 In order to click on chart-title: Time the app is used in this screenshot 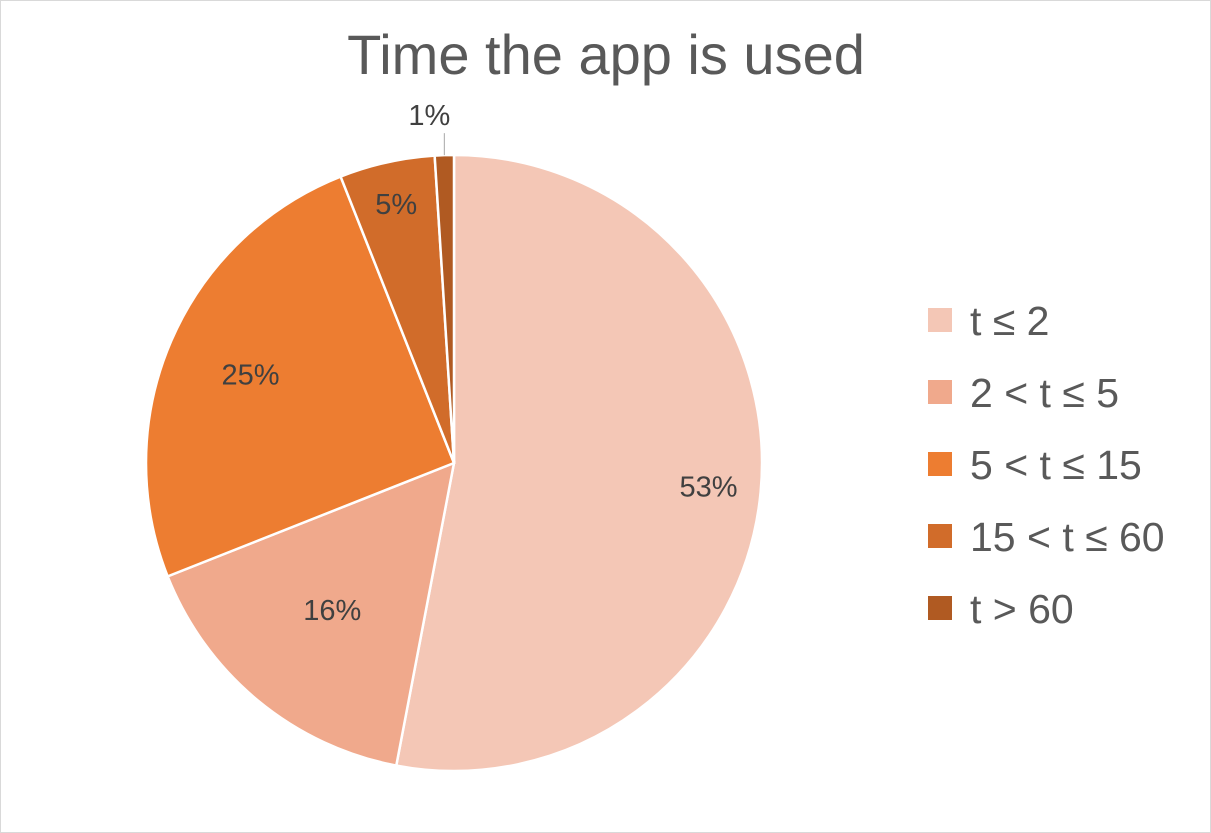, I will do `click(606, 54)`.